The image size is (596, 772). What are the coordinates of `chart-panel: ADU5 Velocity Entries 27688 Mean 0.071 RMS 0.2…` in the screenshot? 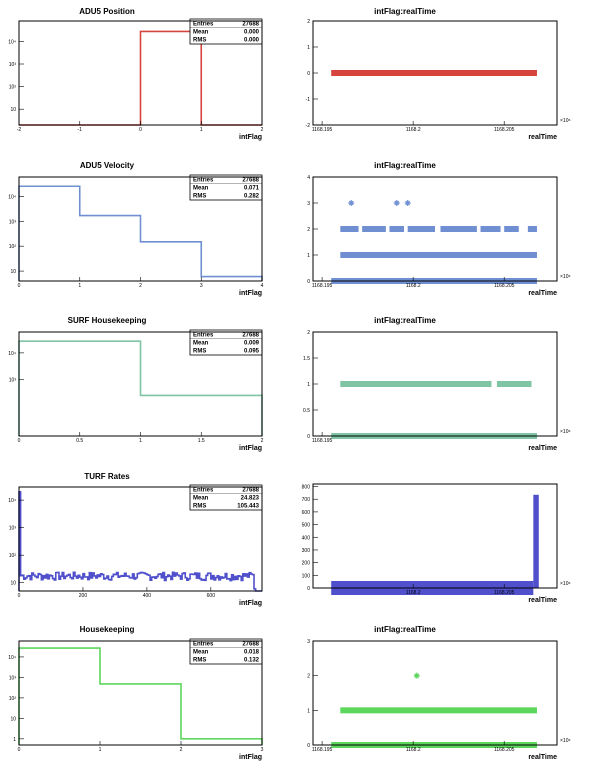 It's located at (135, 229).